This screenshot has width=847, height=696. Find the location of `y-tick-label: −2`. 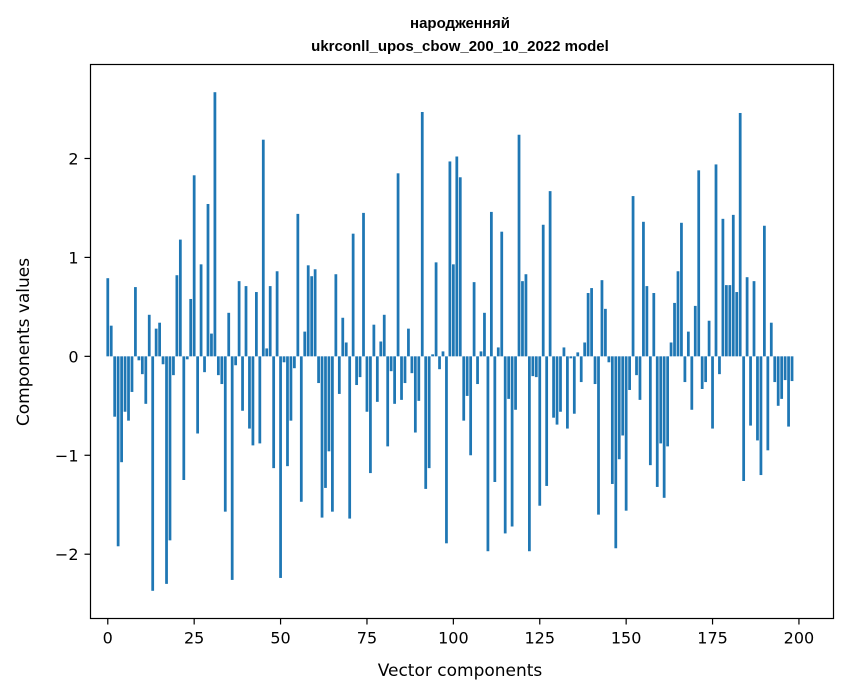

y-tick-label: −2 is located at coordinates (67, 554).